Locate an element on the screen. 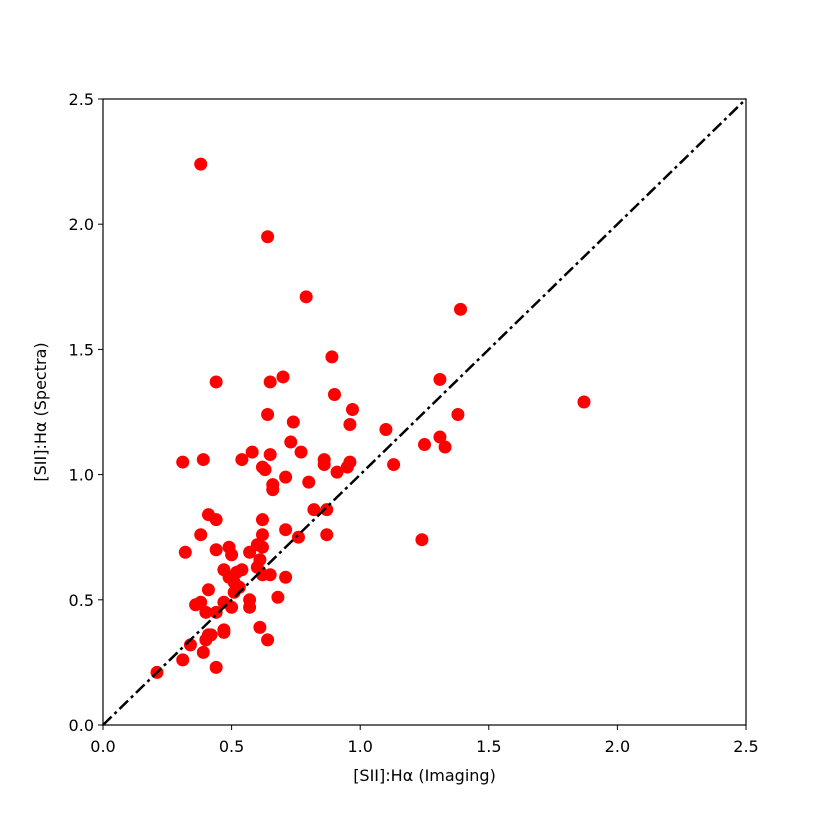  y-tick-label: 2.0 is located at coordinates (81, 224).